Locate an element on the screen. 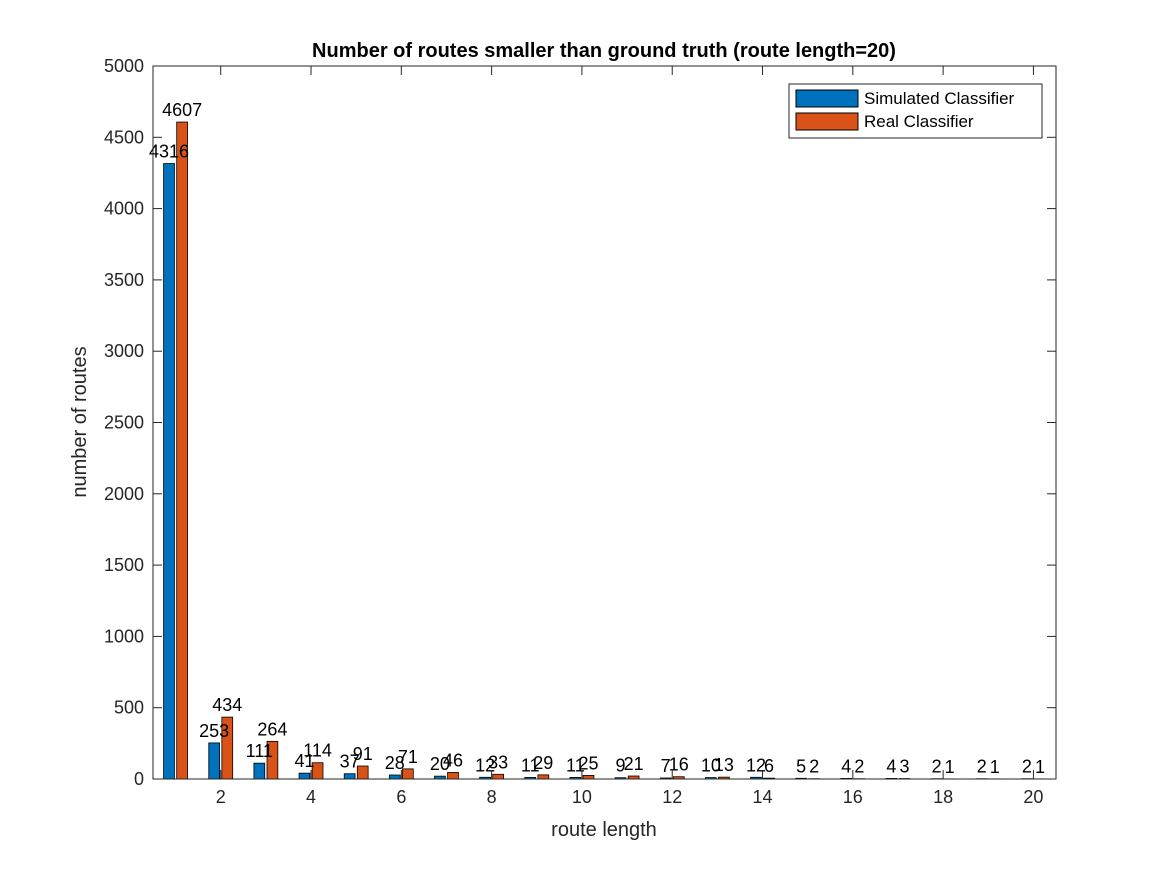 The height and width of the screenshot is (875, 1167). y-axis-title: number of routes is located at coordinates (80, 421).